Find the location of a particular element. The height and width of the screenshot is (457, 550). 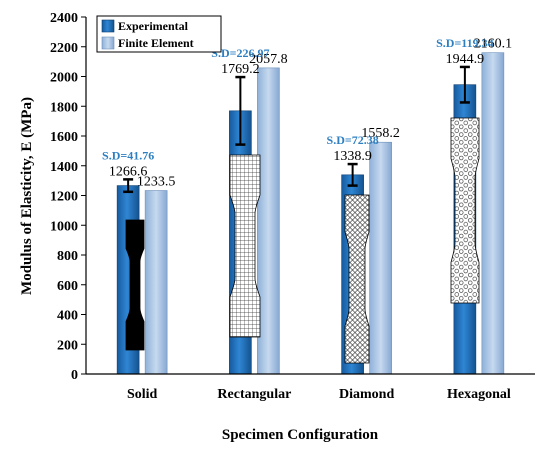

y-tick-label: 1000 is located at coordinates (64, 226).